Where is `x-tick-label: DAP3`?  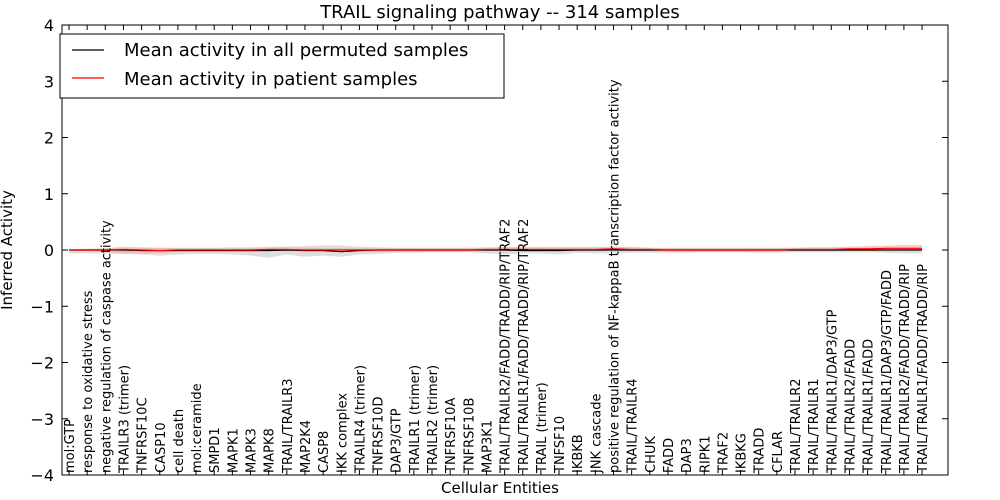 x-tick-label: DAP3 is located at coordinates (687, 455).